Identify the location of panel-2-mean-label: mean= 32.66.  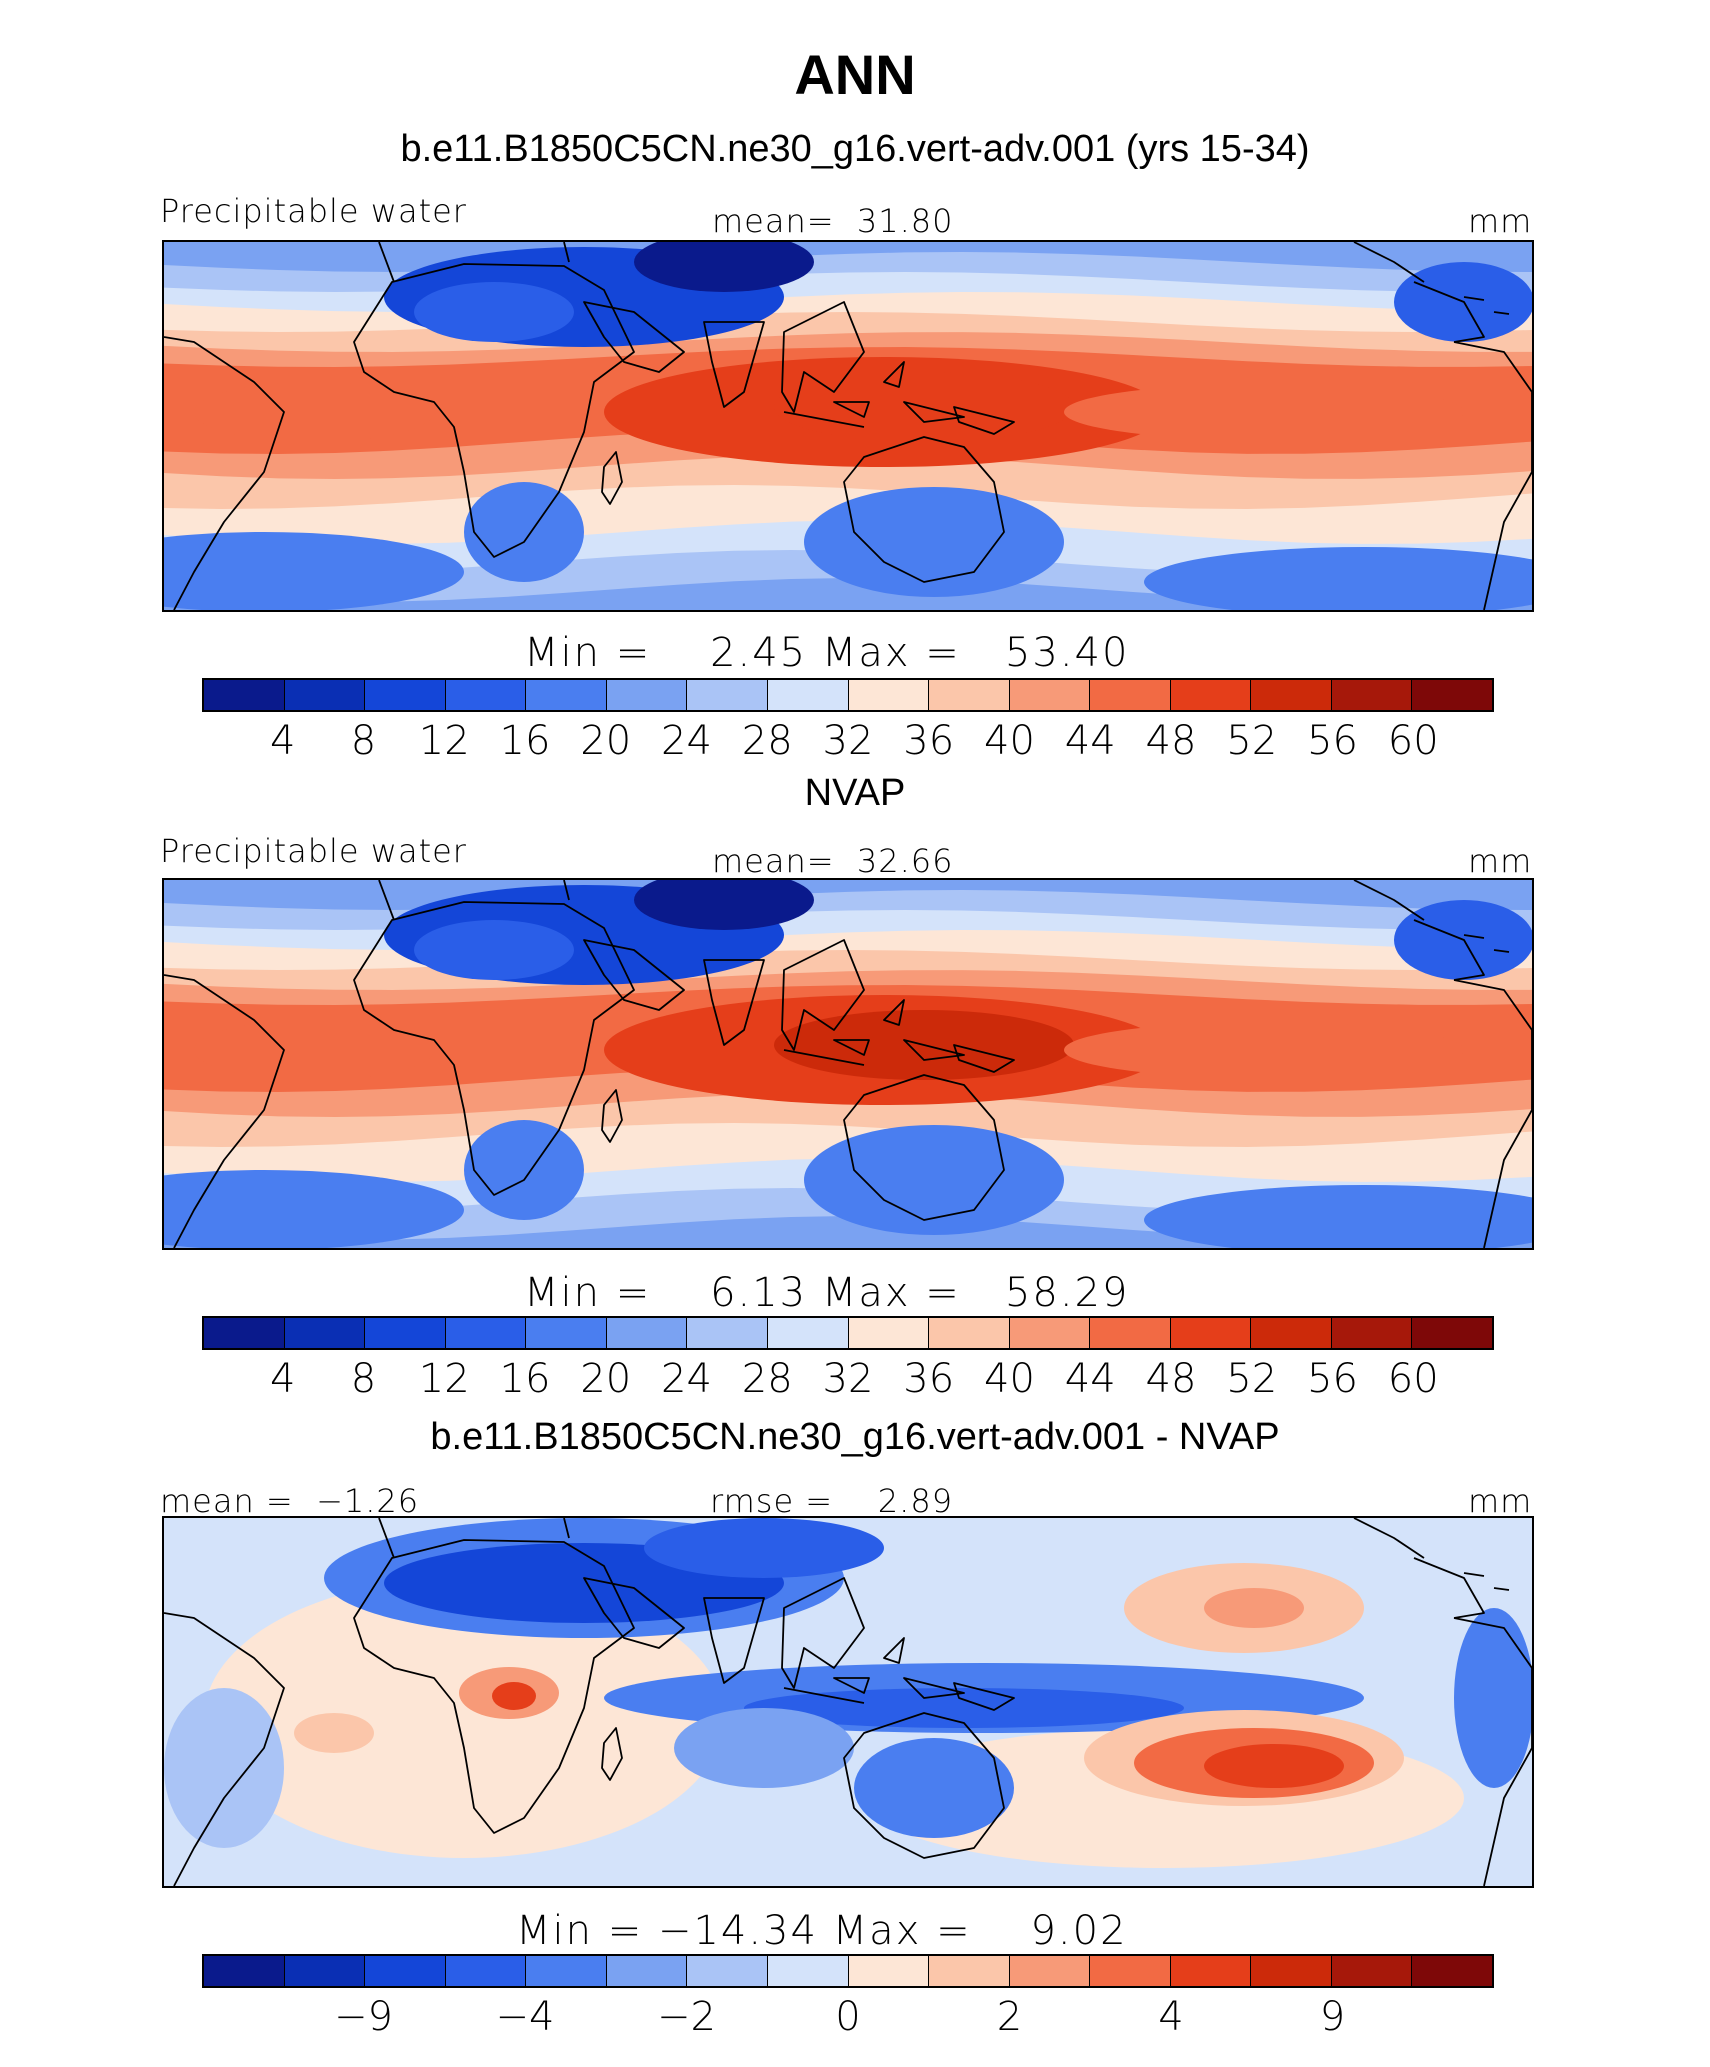
(833, 861).